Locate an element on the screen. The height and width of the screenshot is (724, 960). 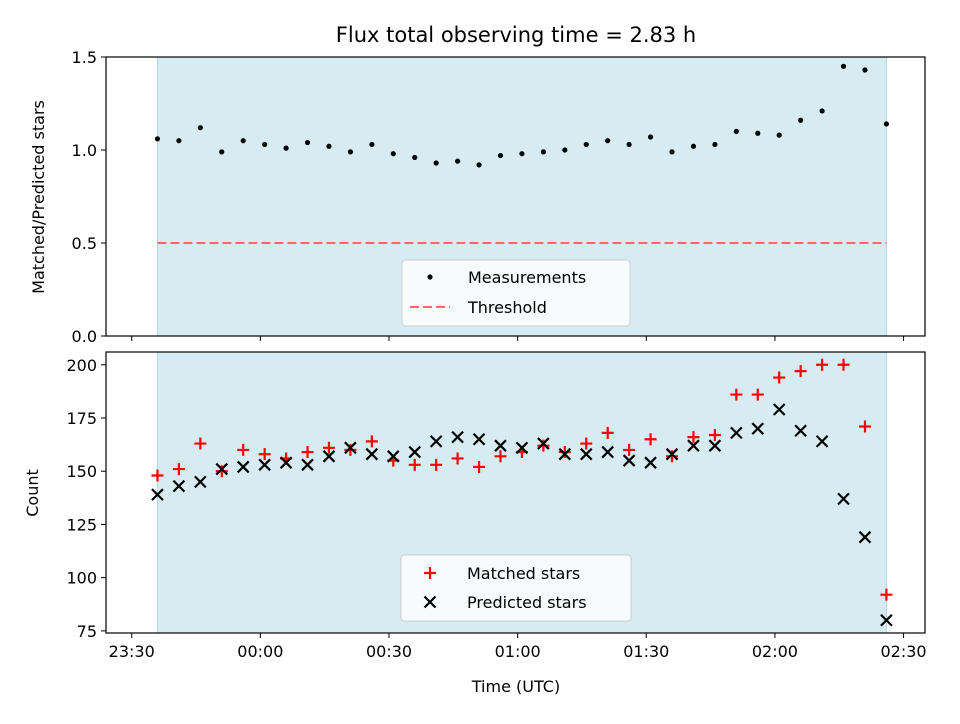
y-tick-label: 1.5 is located at coordinates (84, 57).